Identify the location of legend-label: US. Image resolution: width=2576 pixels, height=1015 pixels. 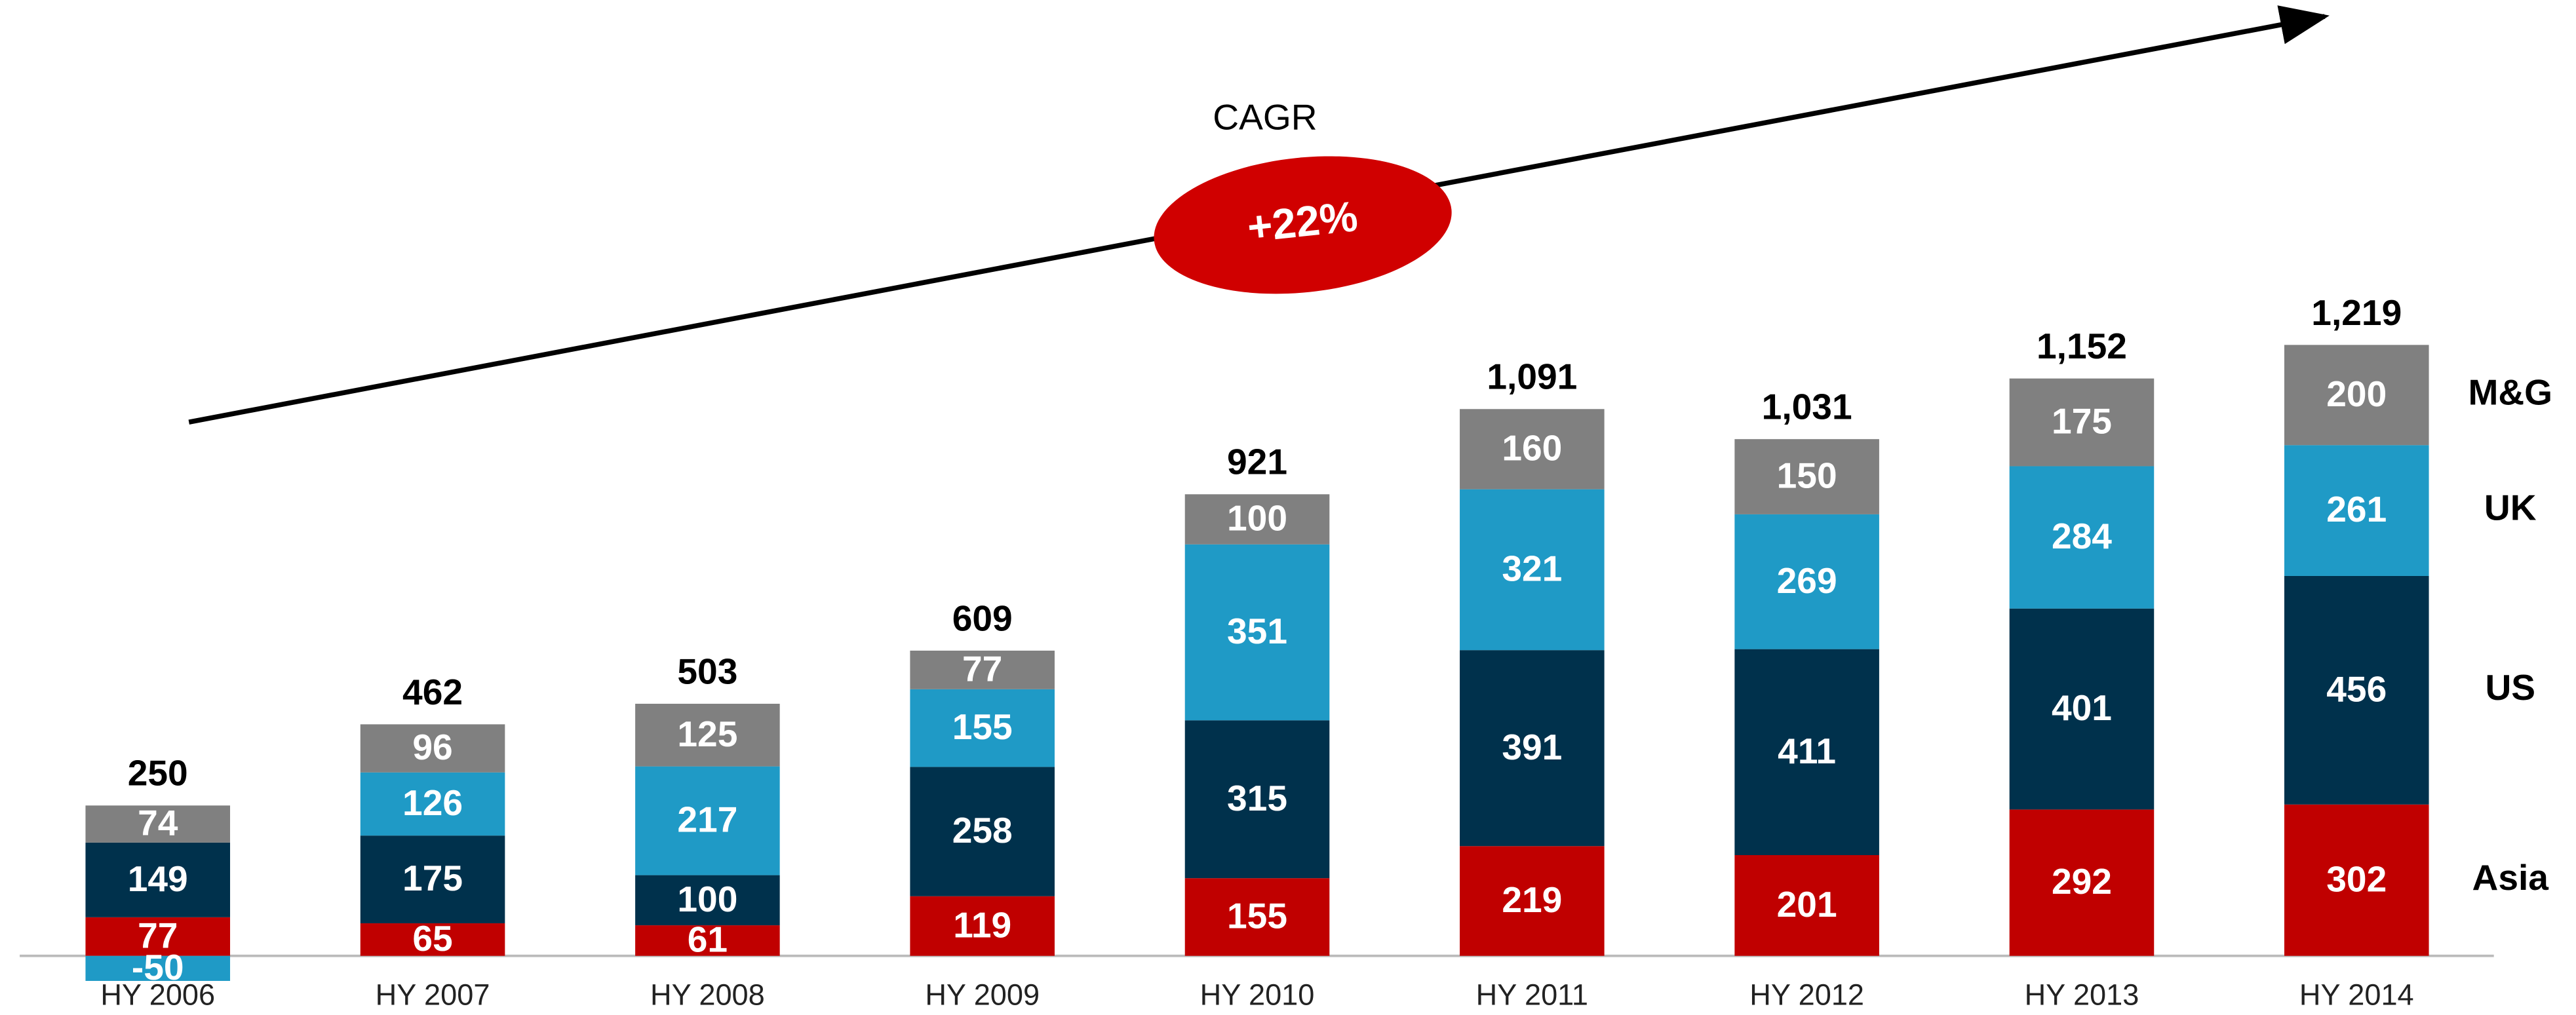
(2510, 687).